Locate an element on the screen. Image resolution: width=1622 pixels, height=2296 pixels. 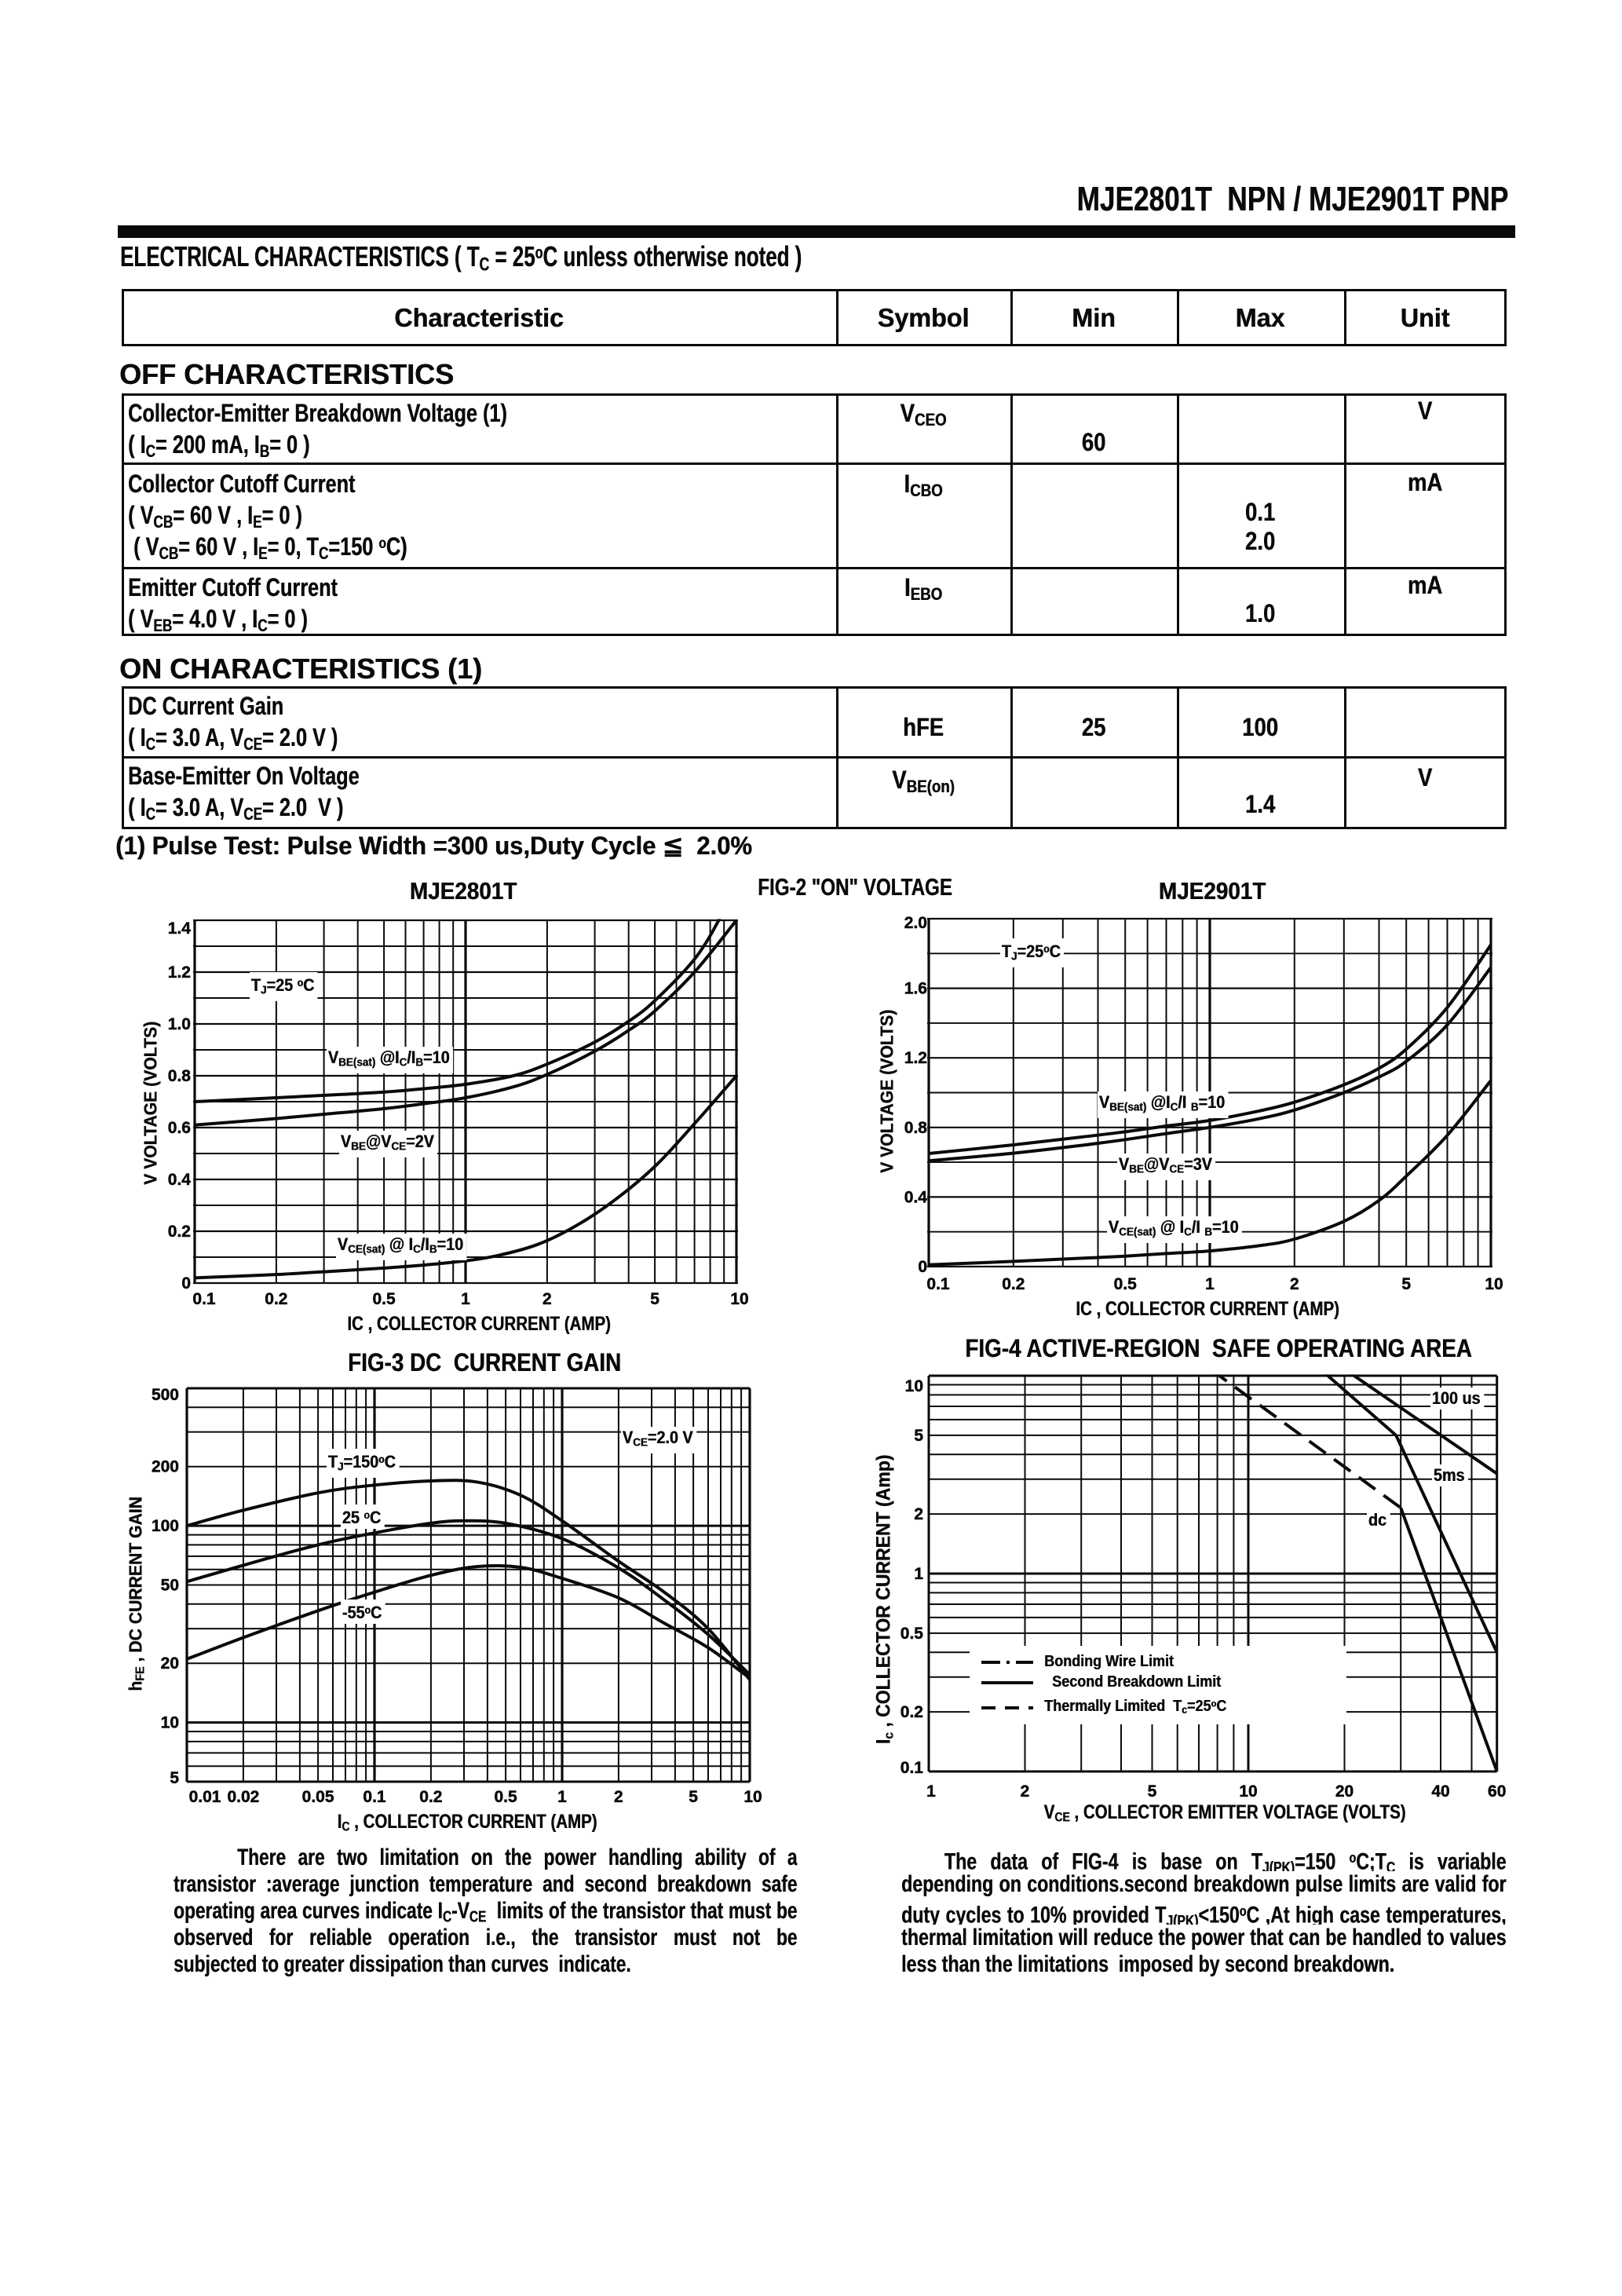
svg-text: 0.02 is located at coordinates (243, 1797).